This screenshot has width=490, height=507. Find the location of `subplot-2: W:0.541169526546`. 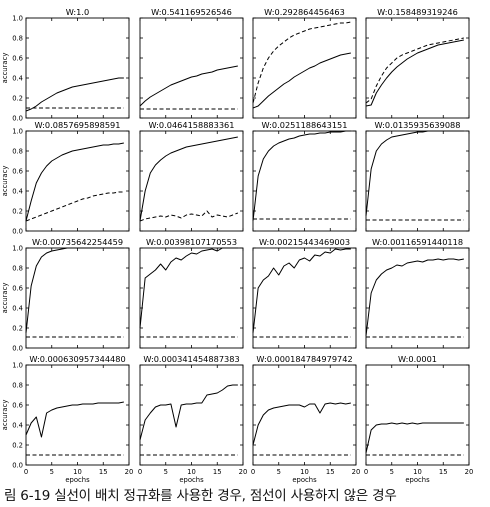

subplot-2: W:0.541169526546 is located at coordinates (191, 63).